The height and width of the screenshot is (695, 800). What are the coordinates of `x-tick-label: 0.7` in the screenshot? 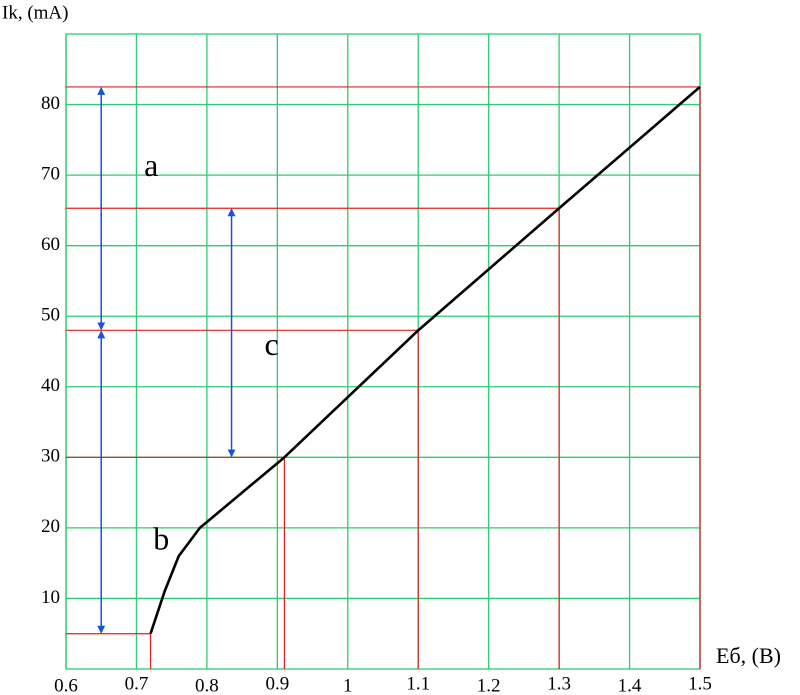 It's located at (137, 683).